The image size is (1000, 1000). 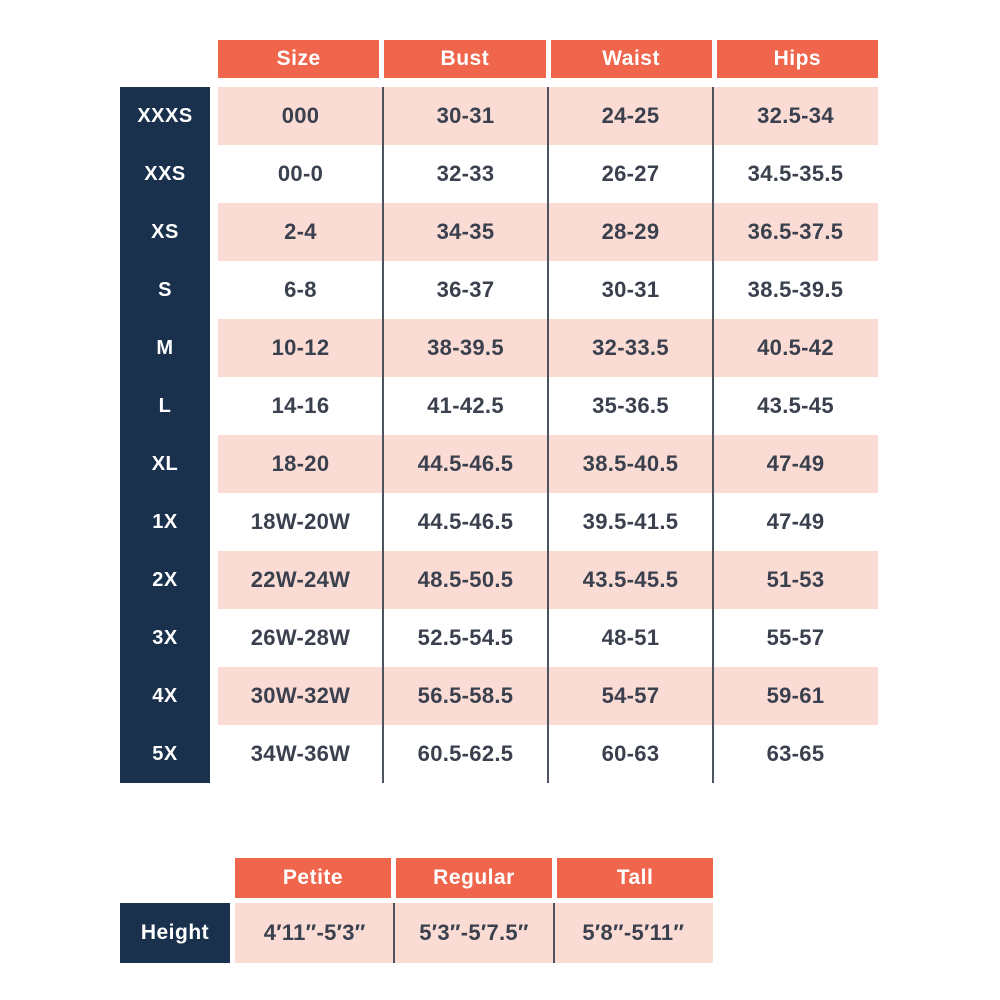 What do you see at coordinates (300, 579) in the screenshot?
I see `size-cell: 22W-24W` at bounding box center [300, 579].